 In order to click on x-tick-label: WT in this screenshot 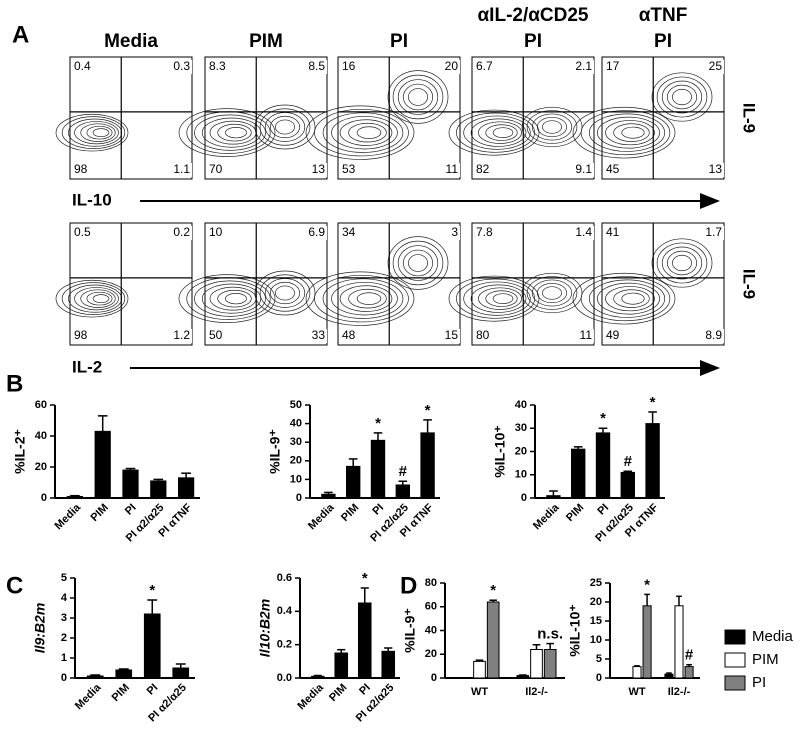, I will do `click(636, 692)`.